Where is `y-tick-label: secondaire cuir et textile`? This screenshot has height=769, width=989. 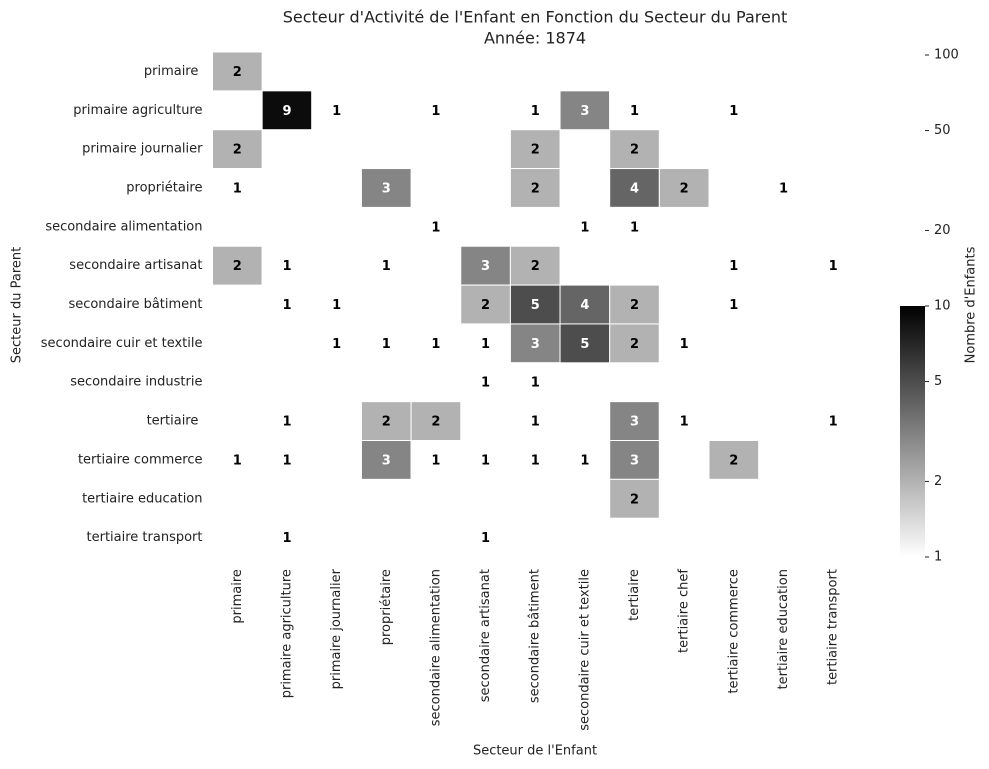 y-tick-label: secondaire cuir et textile is located at coordinates (122, 343).